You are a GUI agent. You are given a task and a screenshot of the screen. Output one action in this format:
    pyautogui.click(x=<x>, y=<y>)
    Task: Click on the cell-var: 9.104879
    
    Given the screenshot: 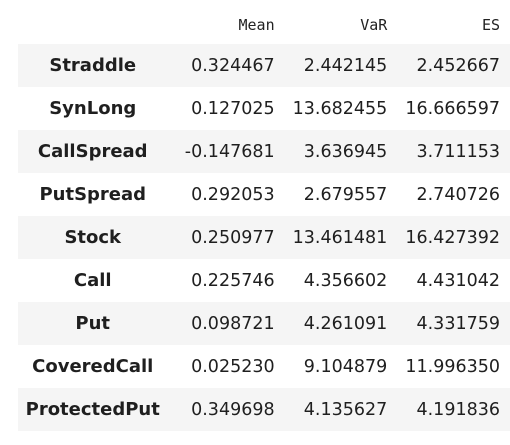 What is the action you would take?
    pyautogui.click(x=345, y=366)
    